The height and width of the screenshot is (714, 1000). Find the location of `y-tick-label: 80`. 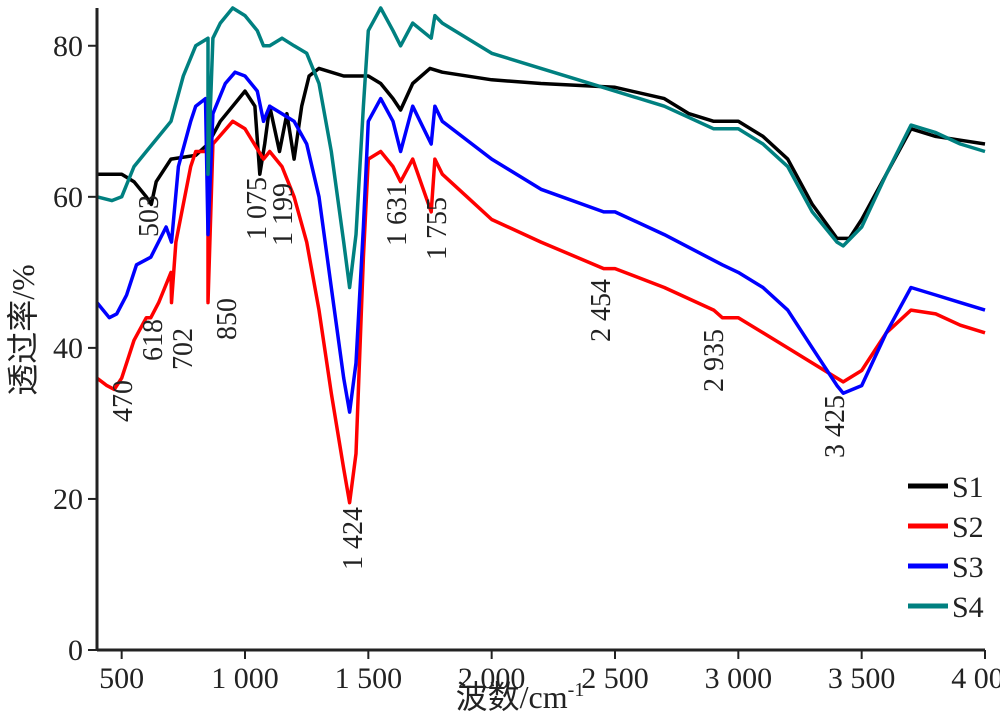

y-tick-label: 80 is located at coordinates (68, 46).